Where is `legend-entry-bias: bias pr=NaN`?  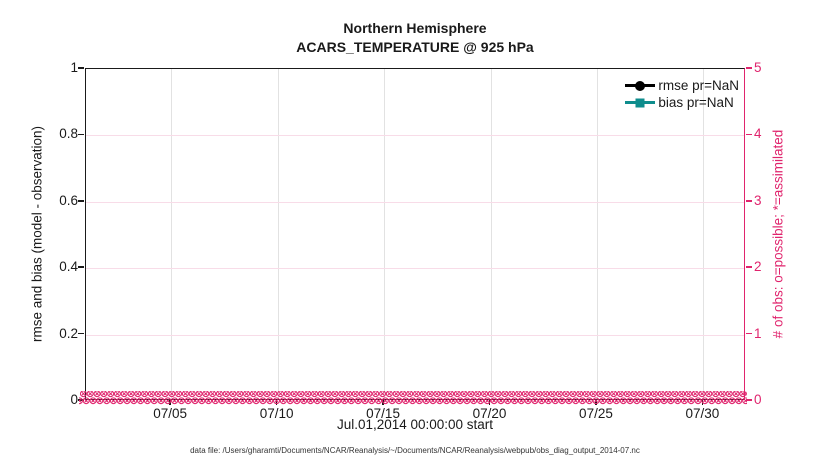 legend-entry-bias: bias pr=NaN is located at coordinates (682, 102).